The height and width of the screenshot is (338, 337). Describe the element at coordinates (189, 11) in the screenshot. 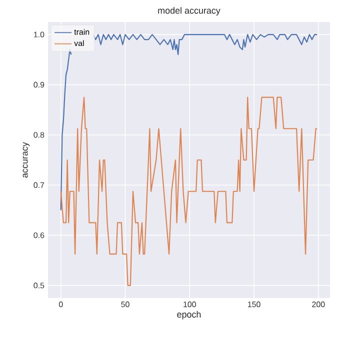

I see `chart-title: model accuracy` at that location.